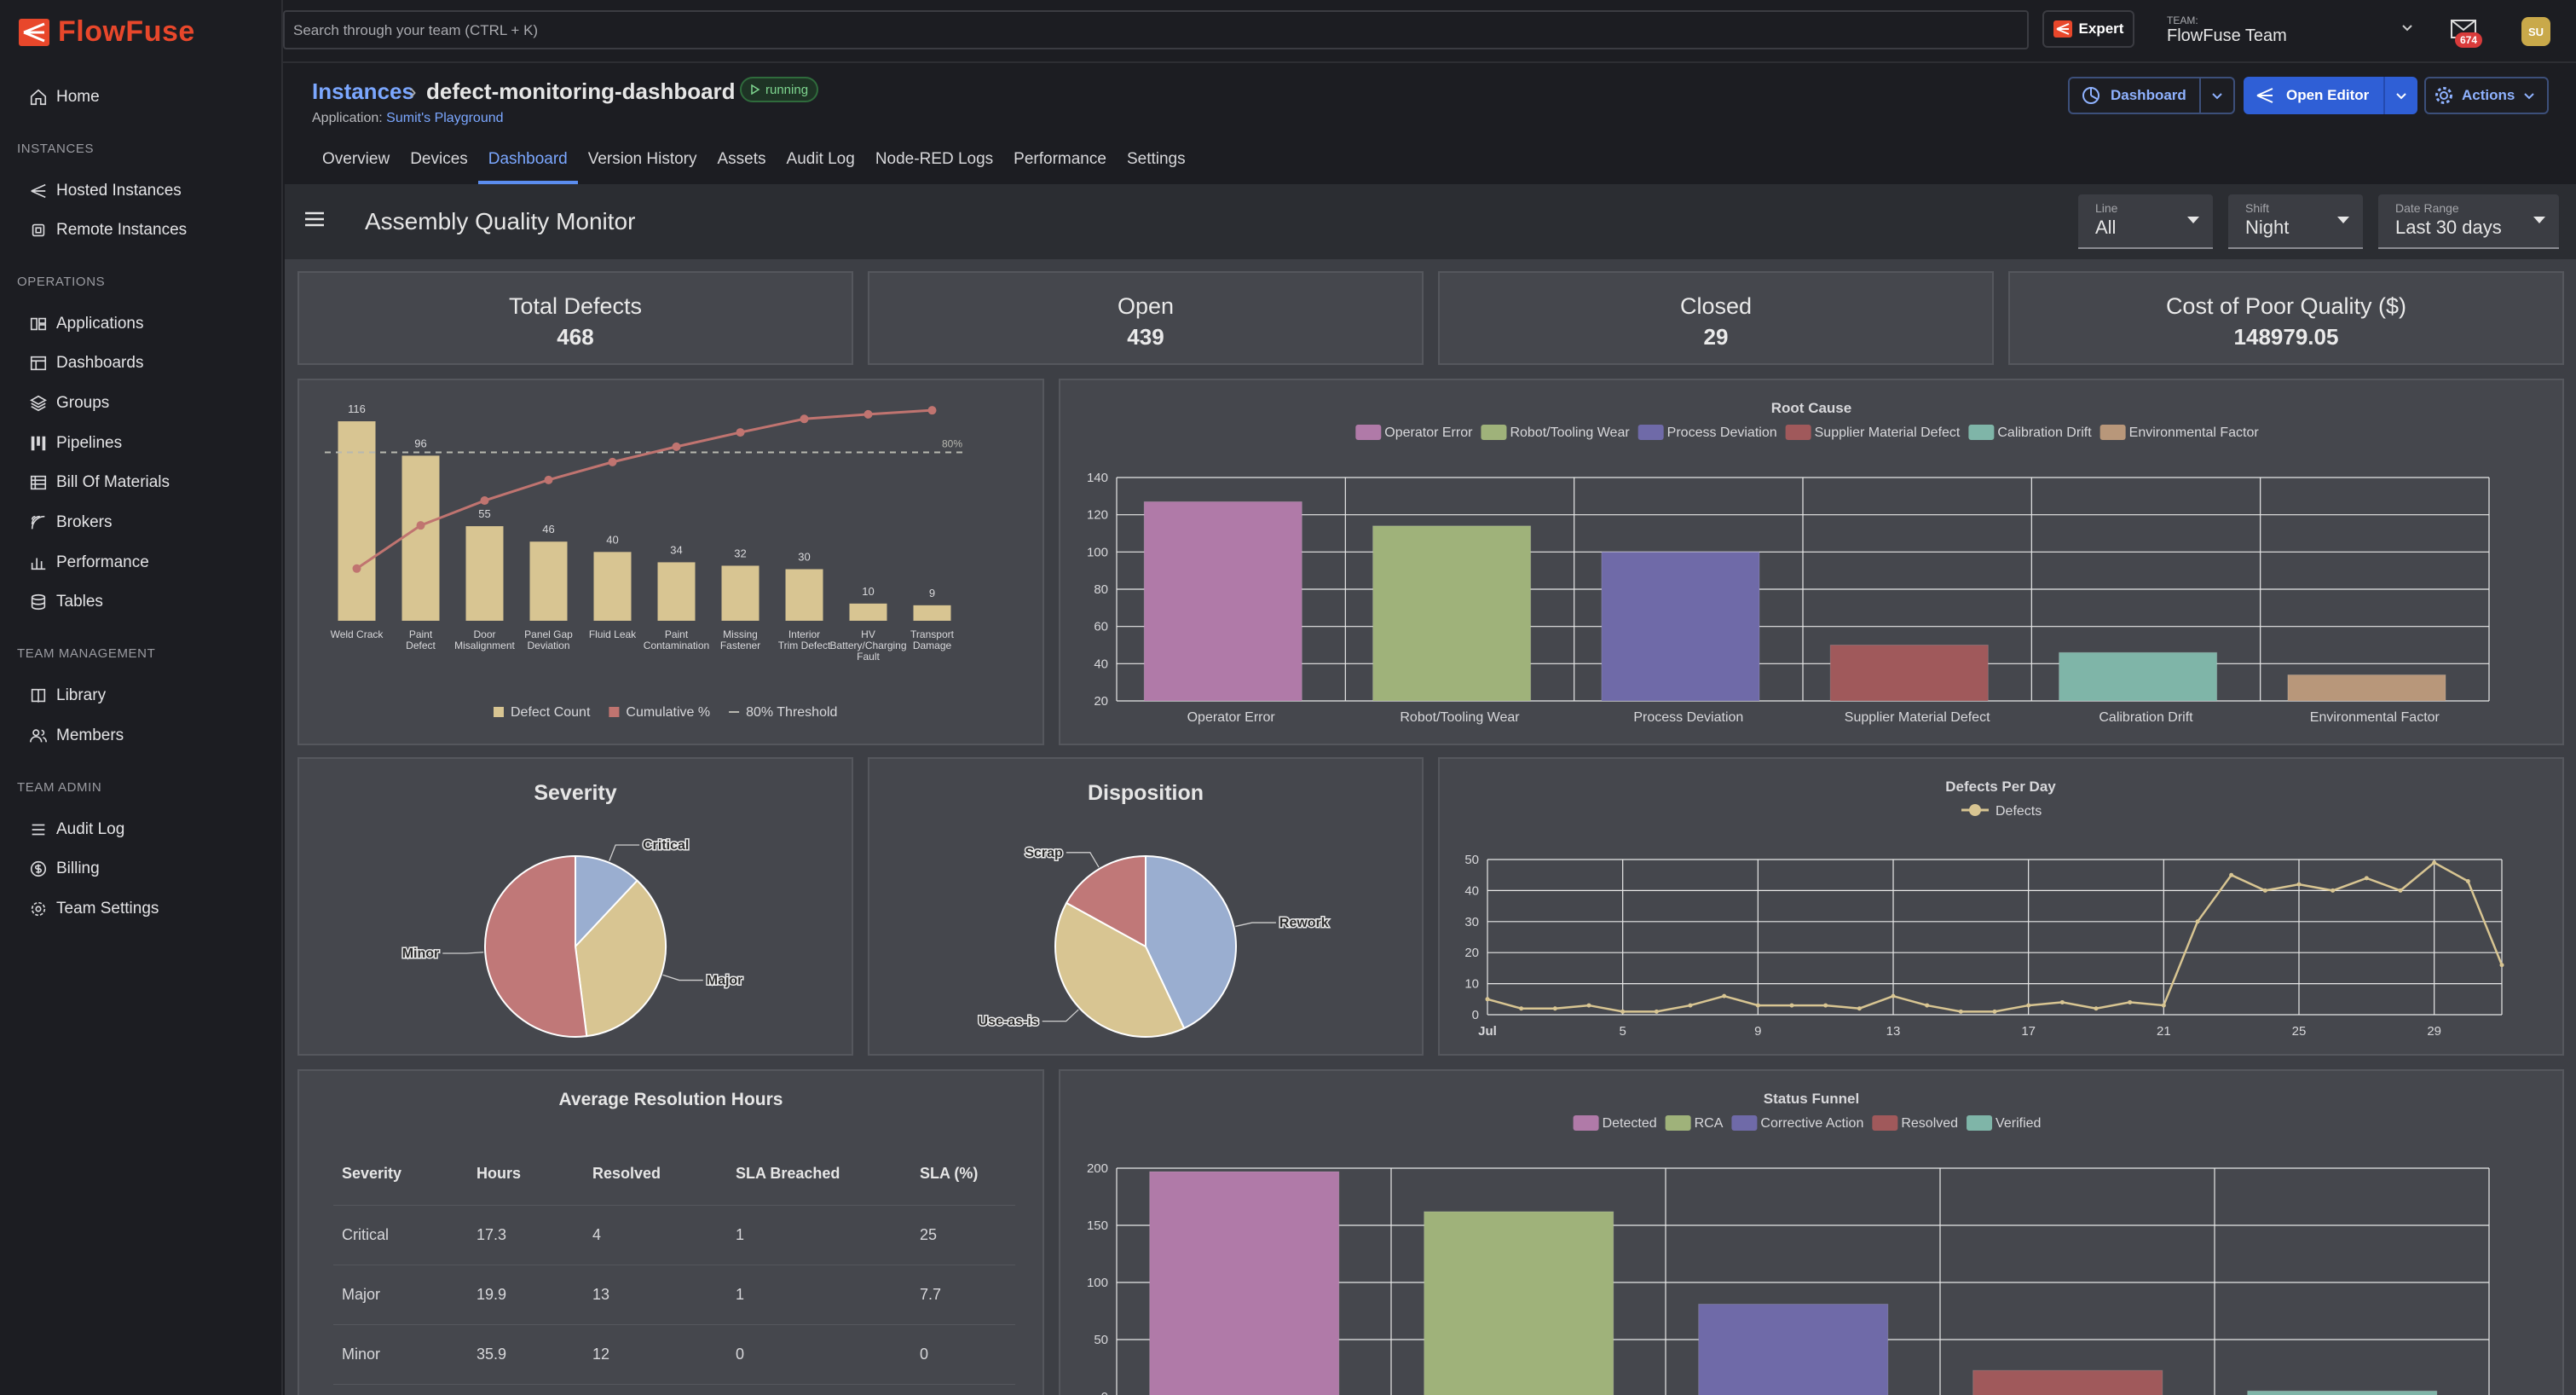  Describe the element at coordinates (620, 958) in the screenshot. I see `pie-slice` at that location.